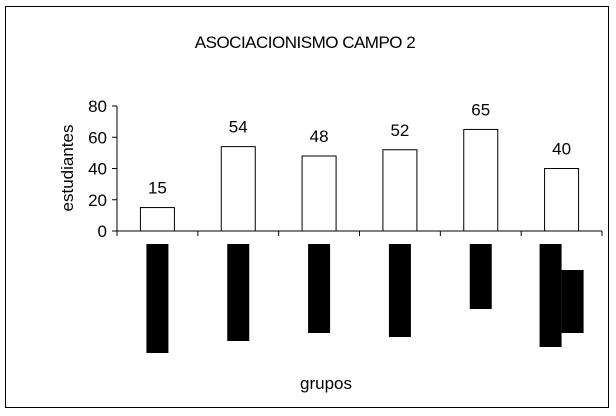 The image size is (616, 416). What do you see at coordinates (97, 106) in the screenshot?
I see `y-tick-label: 80` at bounding box center [97, 106].